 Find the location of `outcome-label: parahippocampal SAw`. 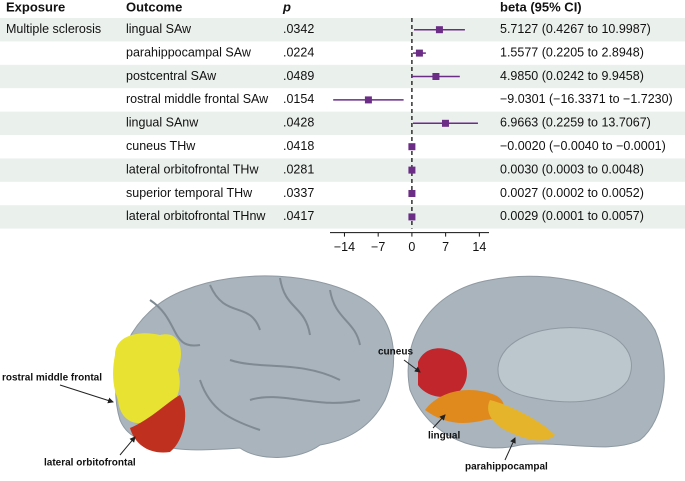

outcome-label: parahippocampal SAw is located at coordinates (189, 52).